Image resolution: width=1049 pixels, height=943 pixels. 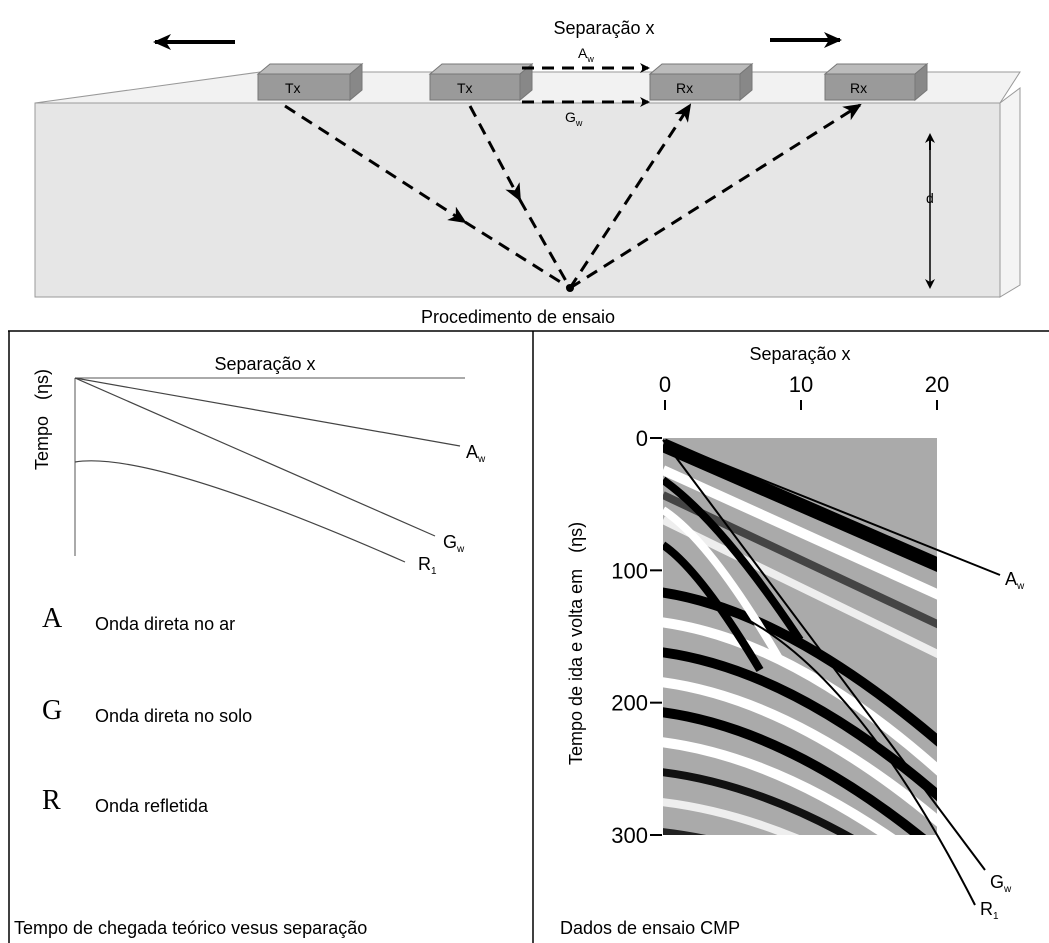 What do you see at coordinates (576, 643) in the screenshot?
I see `cmp-y-label: Tempo de ida e volta em(ηs)` at bounding box center [576, 643].